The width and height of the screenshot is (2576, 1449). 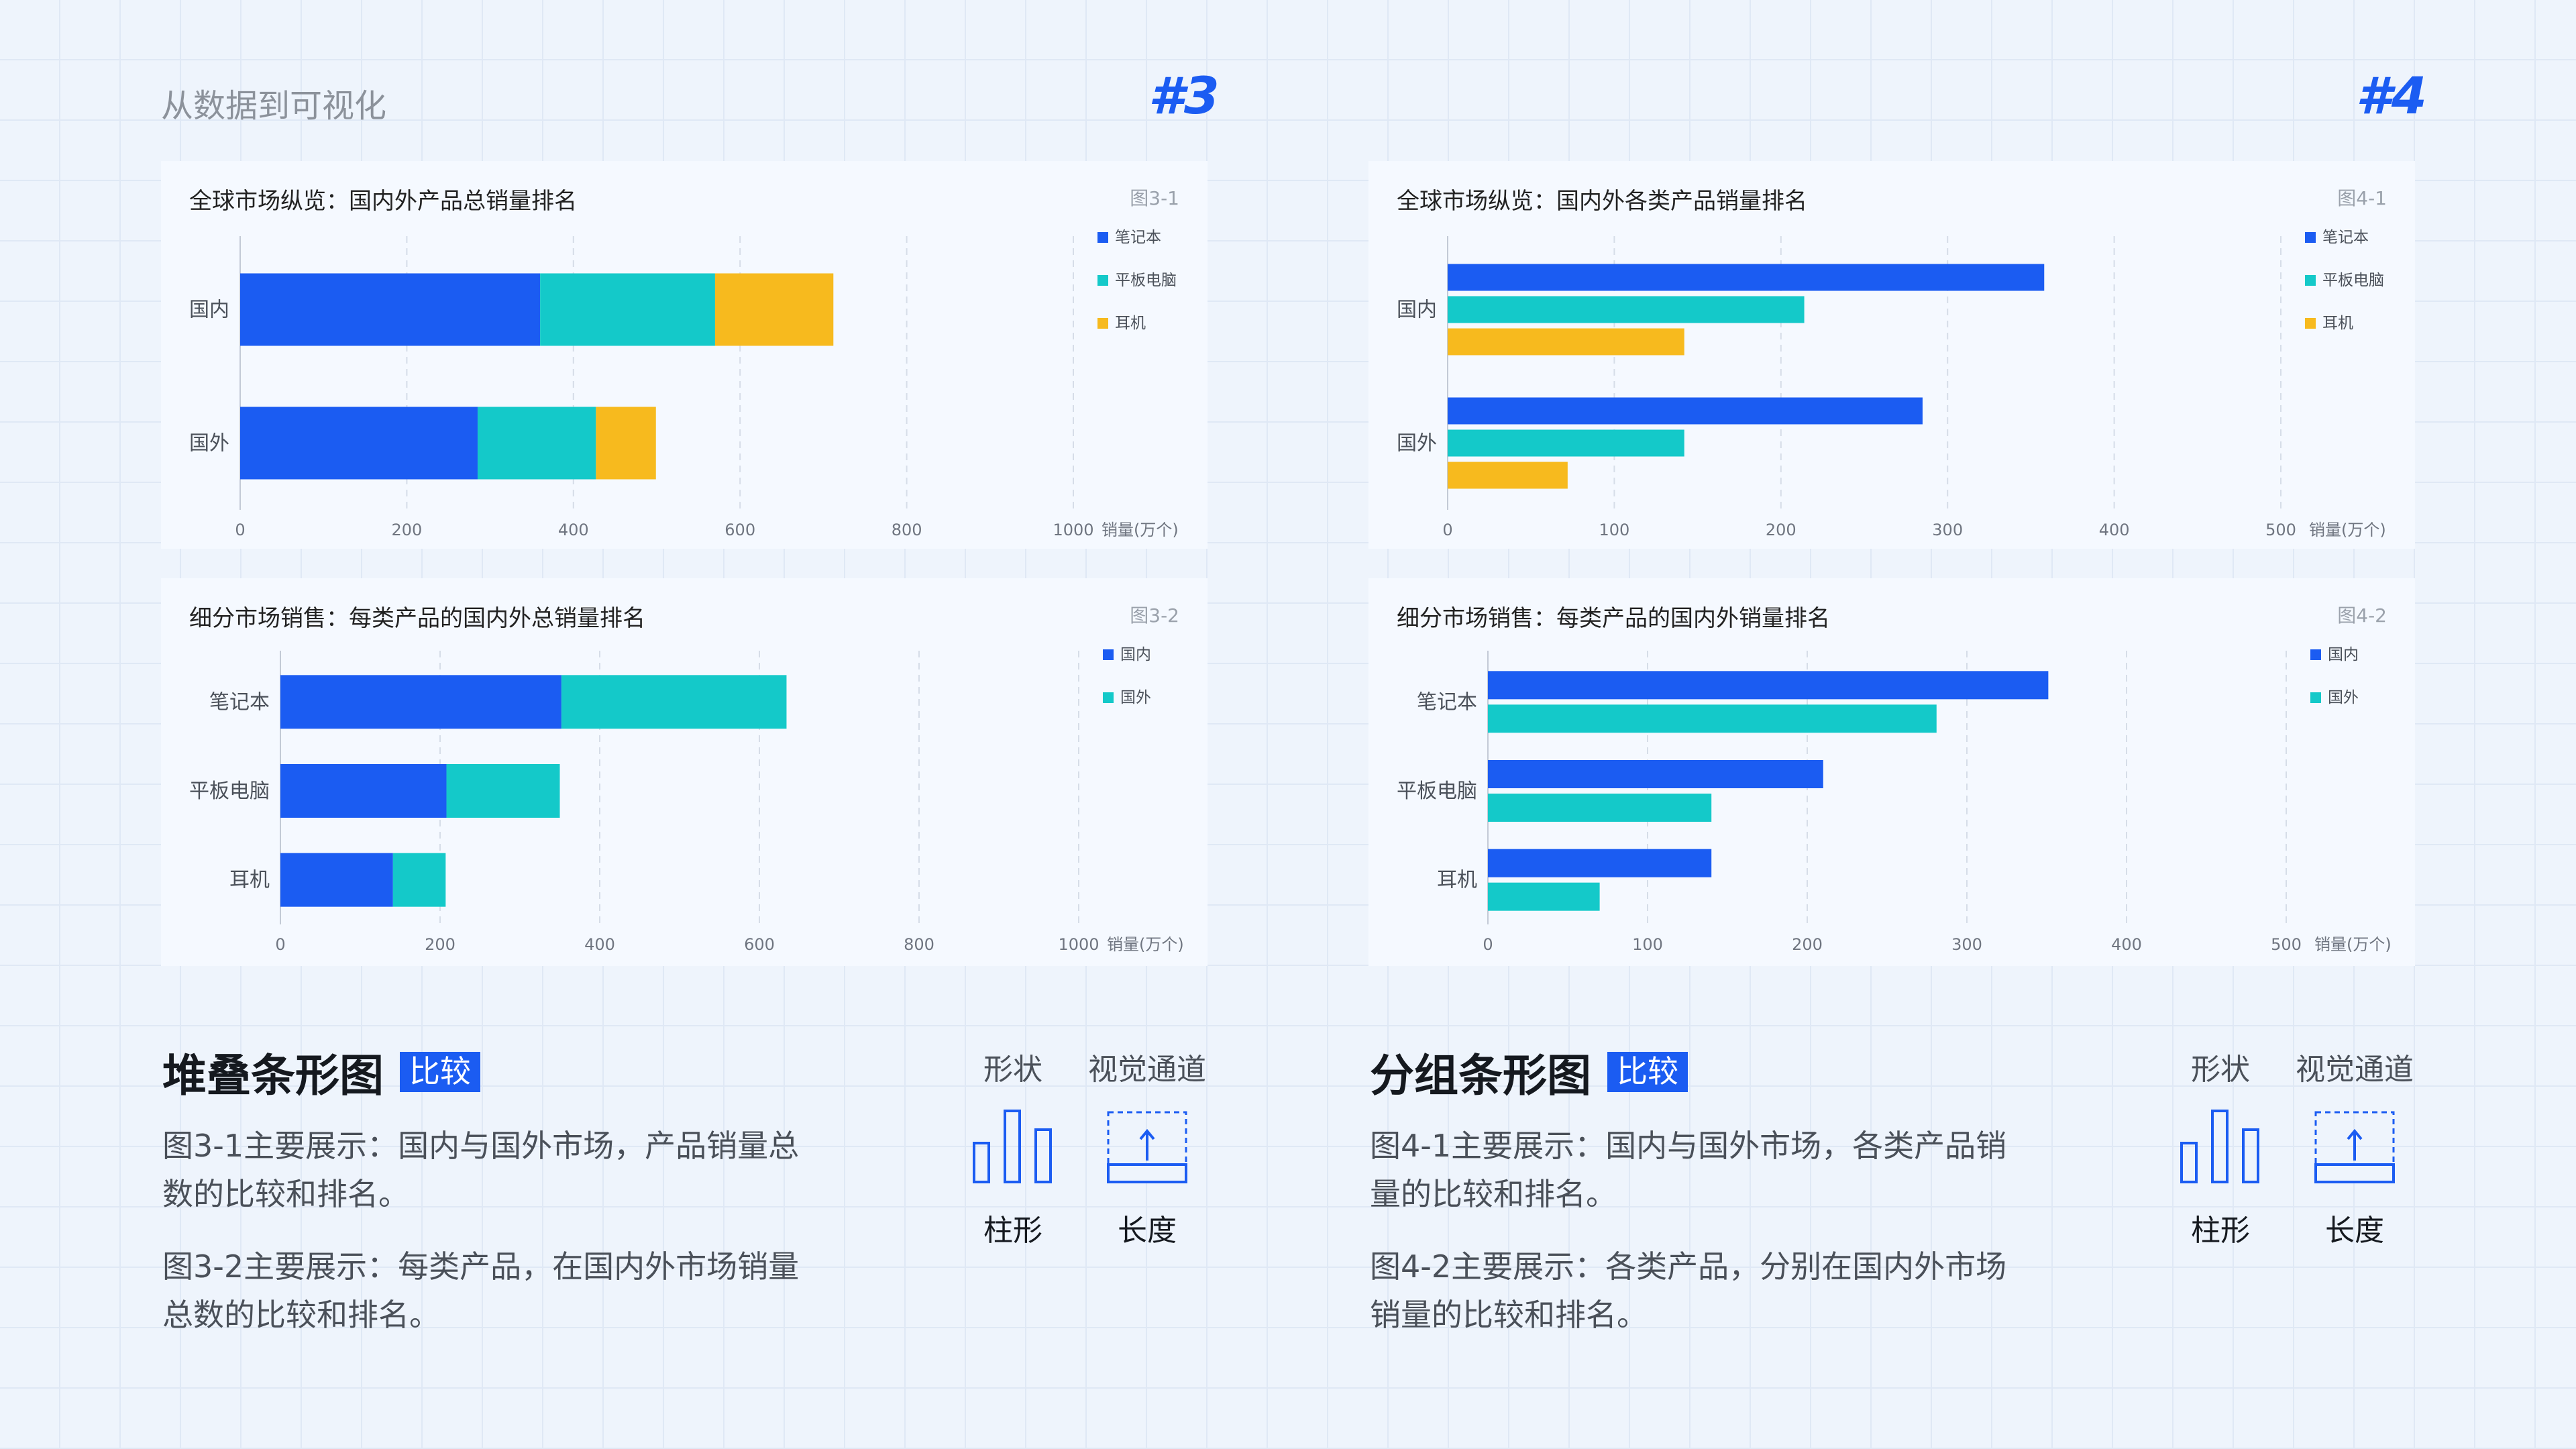 What do you see at coordinates (1688, 1290) in the screenshot?
I see `description-2: 图4-2主要展示：各类产品，分别在国内外市场销量的比较和排名。` at bounding box center [1688, 1290].